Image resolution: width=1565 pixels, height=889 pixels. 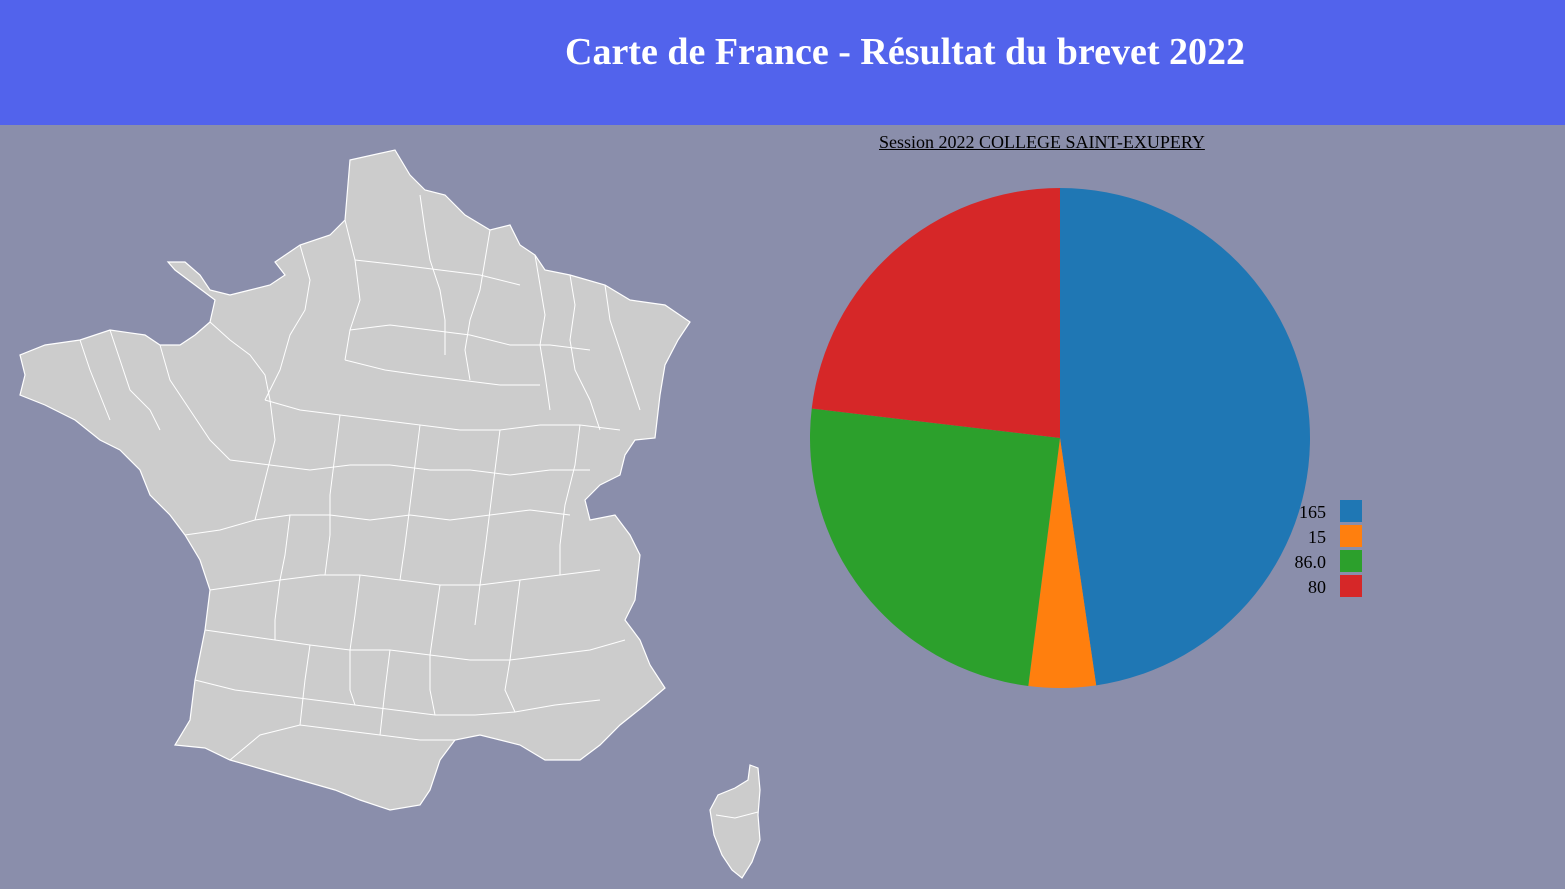 I want to click on legend-label-2: 86.0, so click(x=1311, y=562).